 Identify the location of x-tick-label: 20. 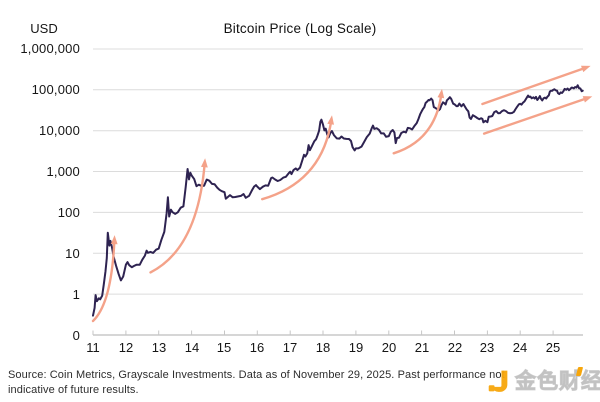
(389, 347).